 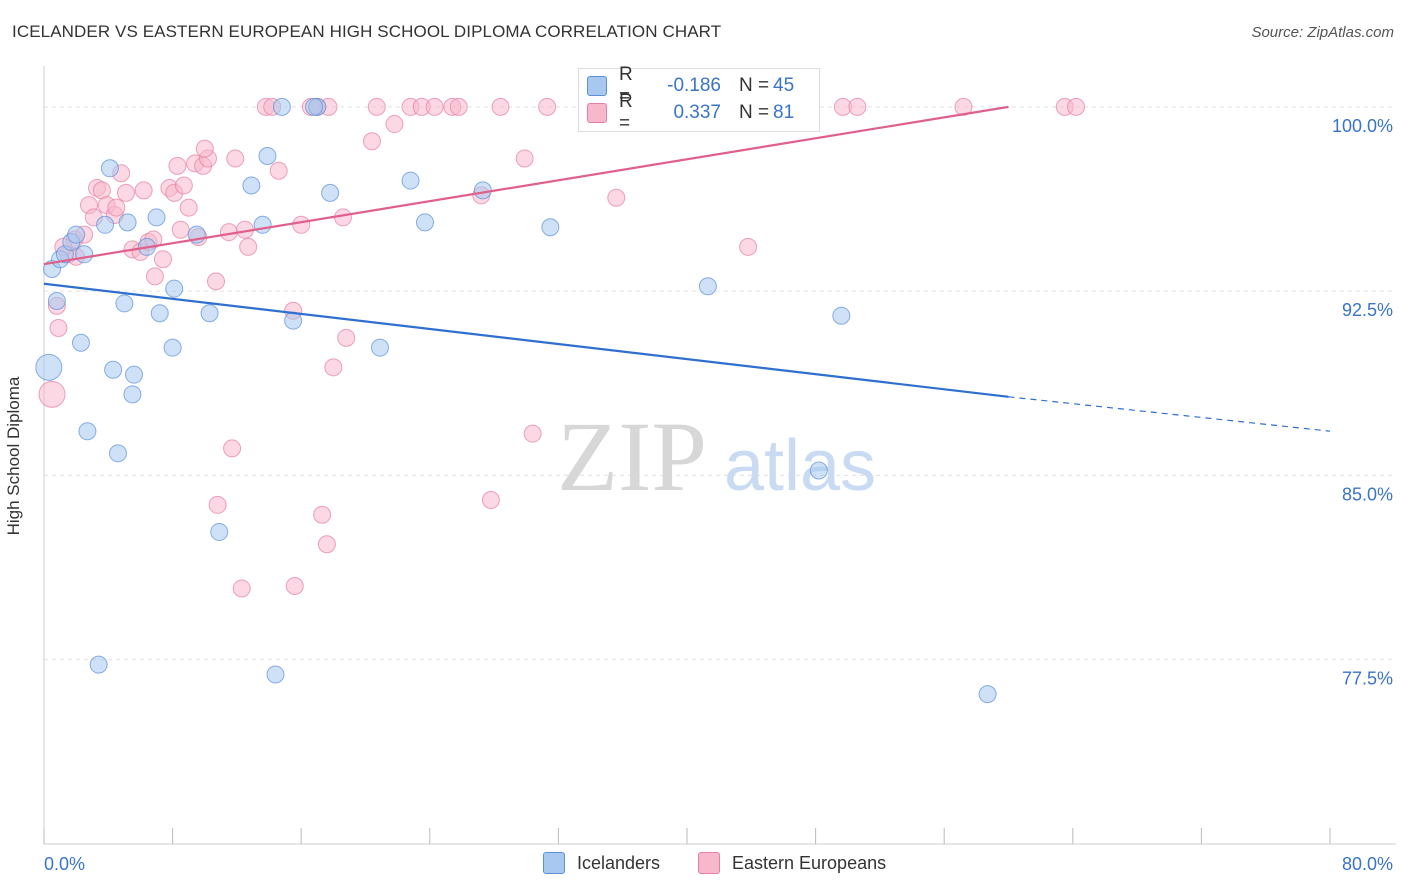 What do you see at coordinates (1367, 494) in the screenshot?
I see `y-tick-label: 85.0%` at bounding box center [1367, 494].